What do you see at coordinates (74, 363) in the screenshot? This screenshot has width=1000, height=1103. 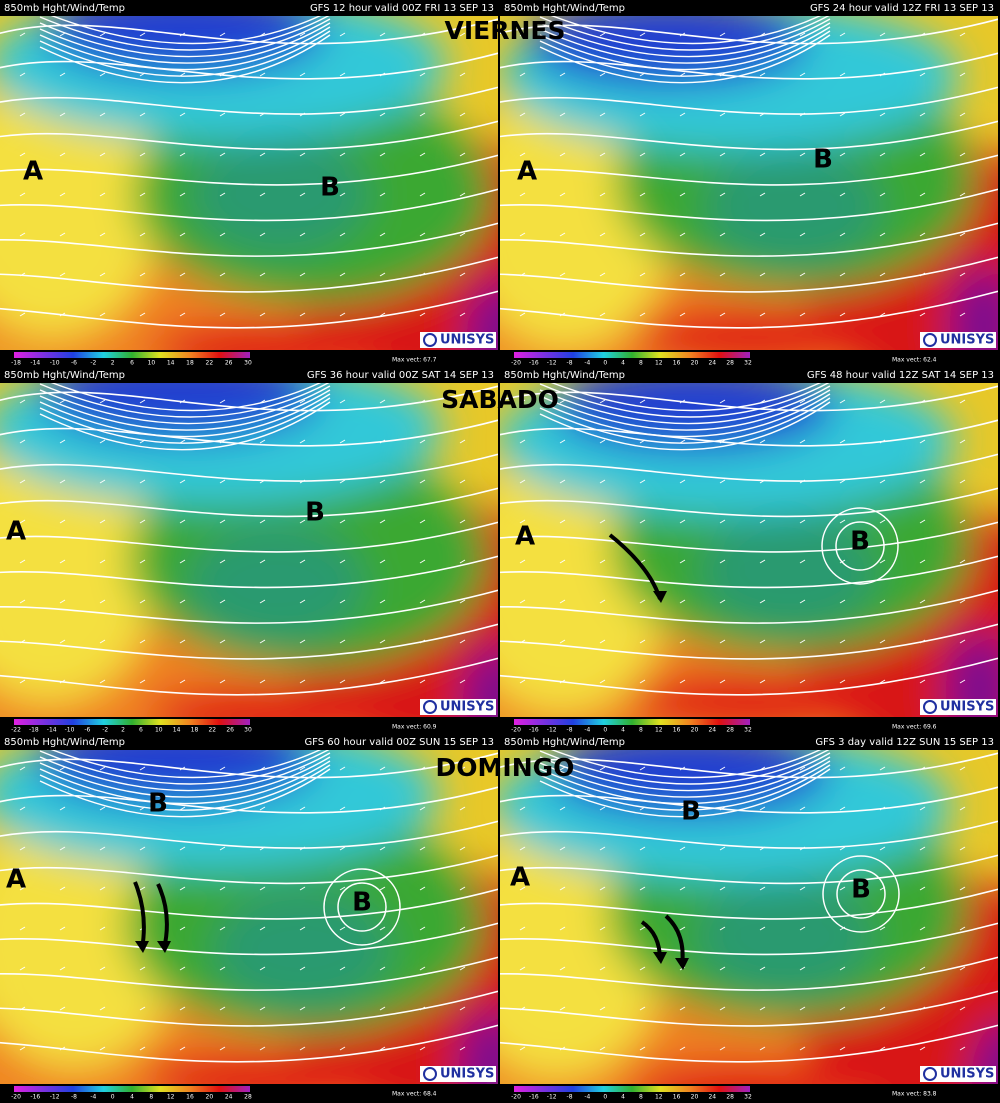 I see `scale-label: -6` at bounding box center [74, 363].